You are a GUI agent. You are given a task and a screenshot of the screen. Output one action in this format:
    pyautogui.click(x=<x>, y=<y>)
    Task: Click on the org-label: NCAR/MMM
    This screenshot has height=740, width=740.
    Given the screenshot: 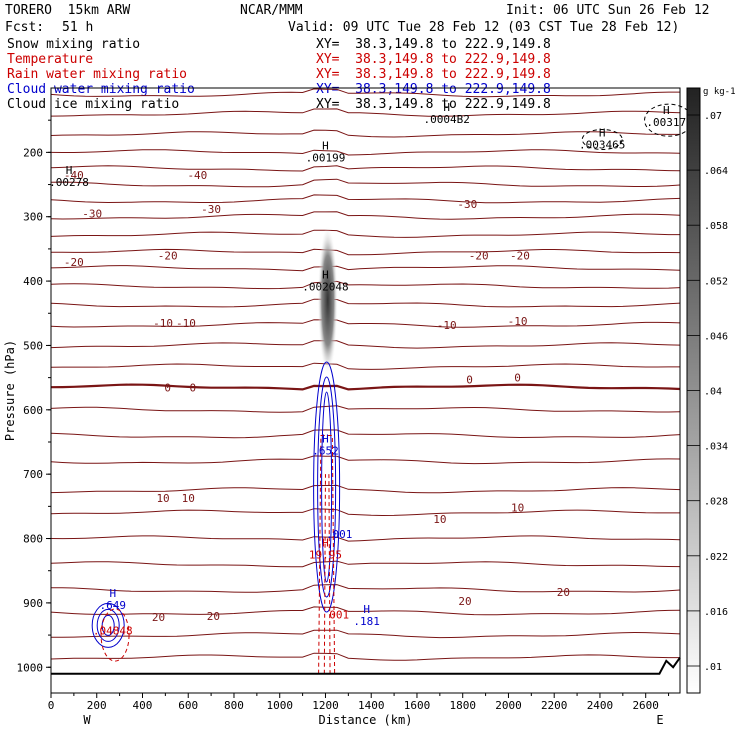 What is the action you would take?
    pyautogui.click(x=271, y=10)
    